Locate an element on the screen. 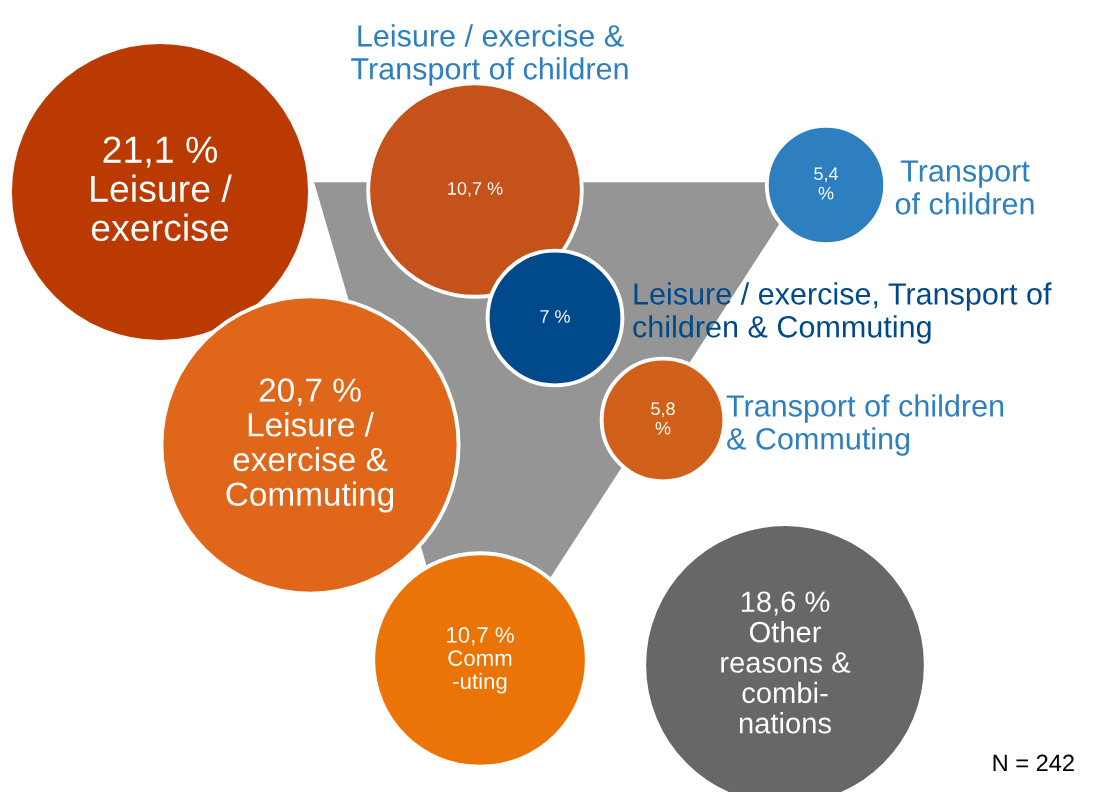 The height and width of the screenshot is (792, 1102). category-label: Leisure / exercise is located at coordinates (161, 208).